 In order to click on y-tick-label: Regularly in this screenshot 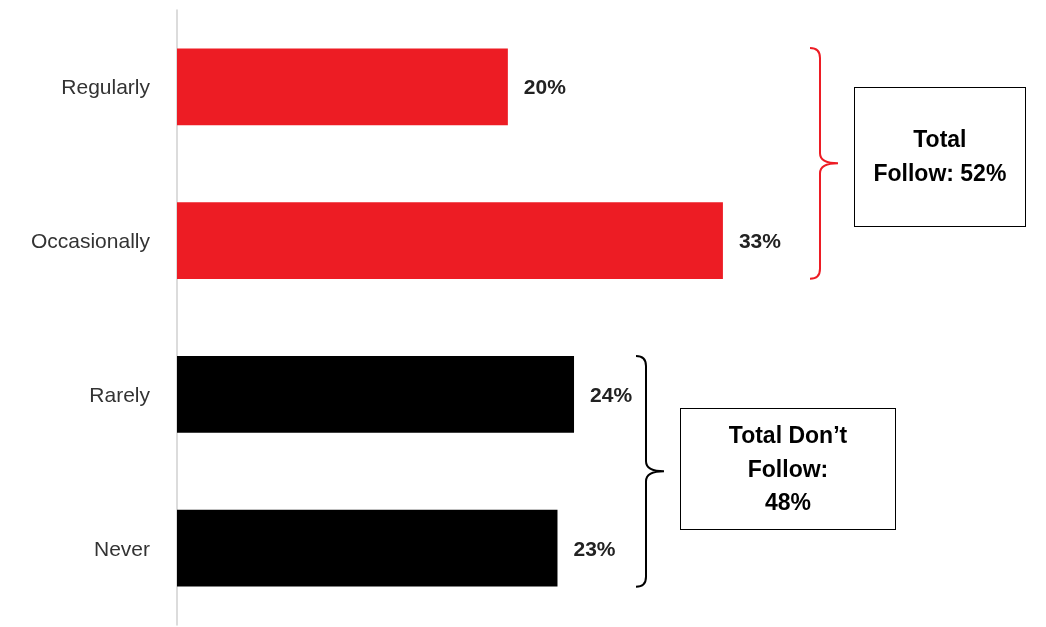, I will do `click(106, 87)`.